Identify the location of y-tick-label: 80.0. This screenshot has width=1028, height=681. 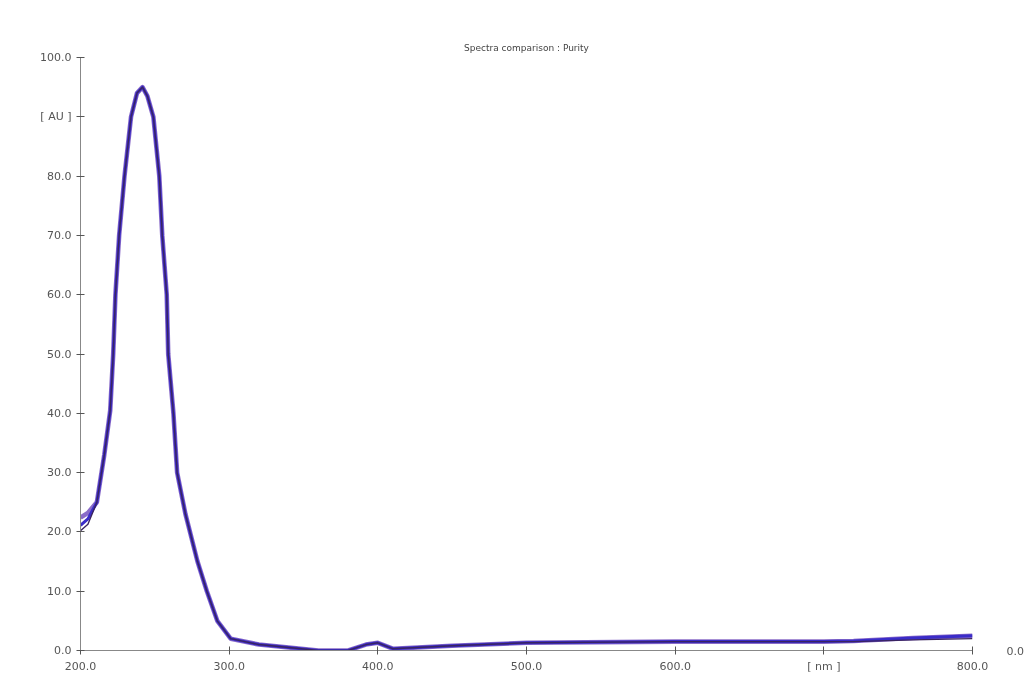
(59, 176).